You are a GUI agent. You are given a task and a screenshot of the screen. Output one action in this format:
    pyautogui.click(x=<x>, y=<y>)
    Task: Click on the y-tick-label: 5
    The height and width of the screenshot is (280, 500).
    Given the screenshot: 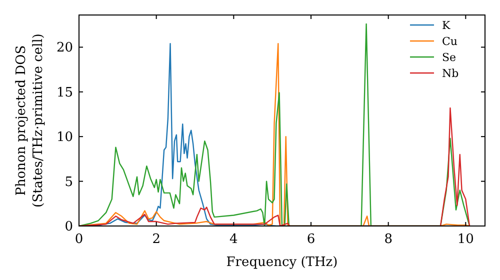 What is the action you would take?
    pyautogui.click(x=68, y=182)
    